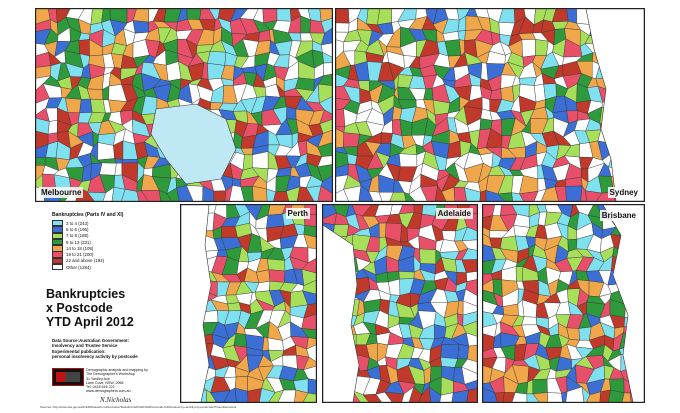  I want to click on legend-label: 14 to 18 (109), so click(80, 248).